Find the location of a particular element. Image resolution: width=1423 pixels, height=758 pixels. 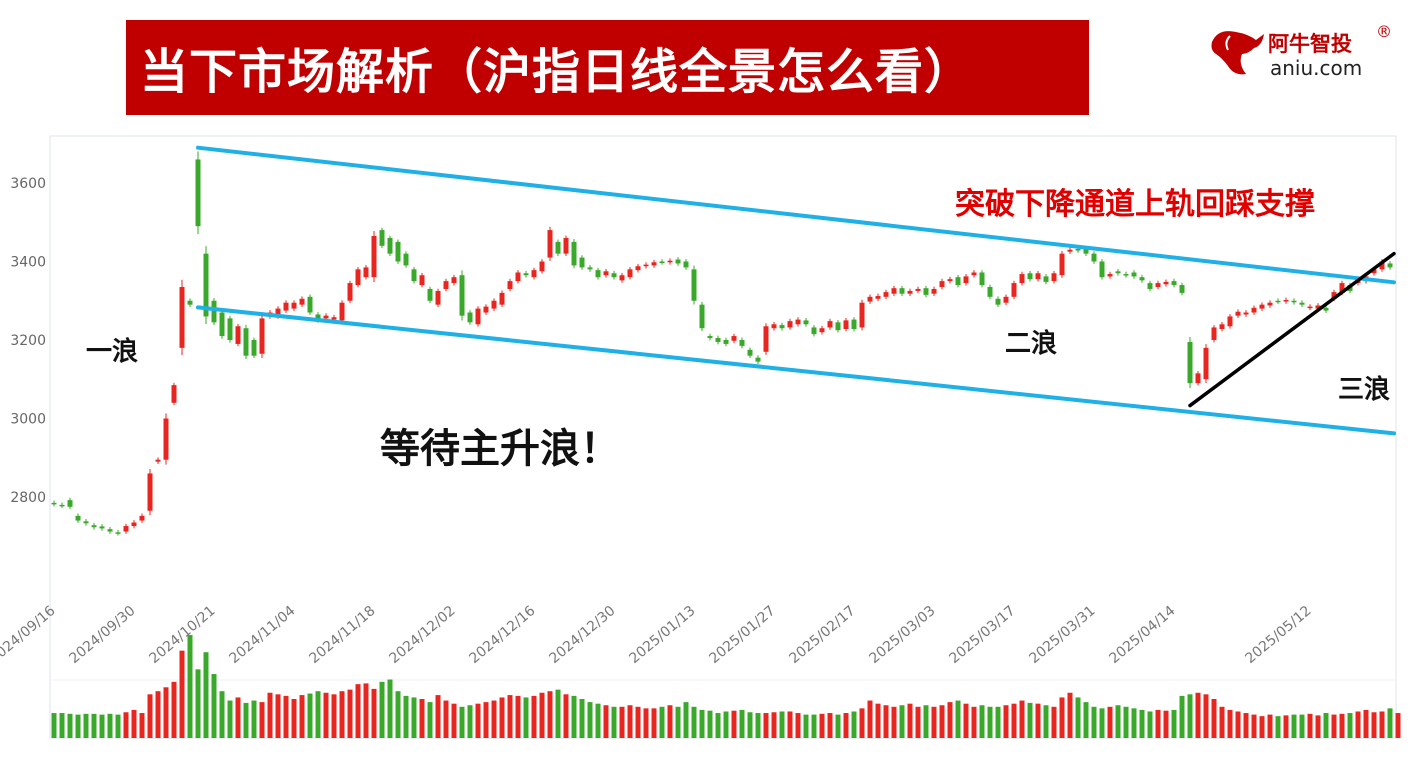

x-tick-label: 2025/01/13 is located at coordinates (662, 635).